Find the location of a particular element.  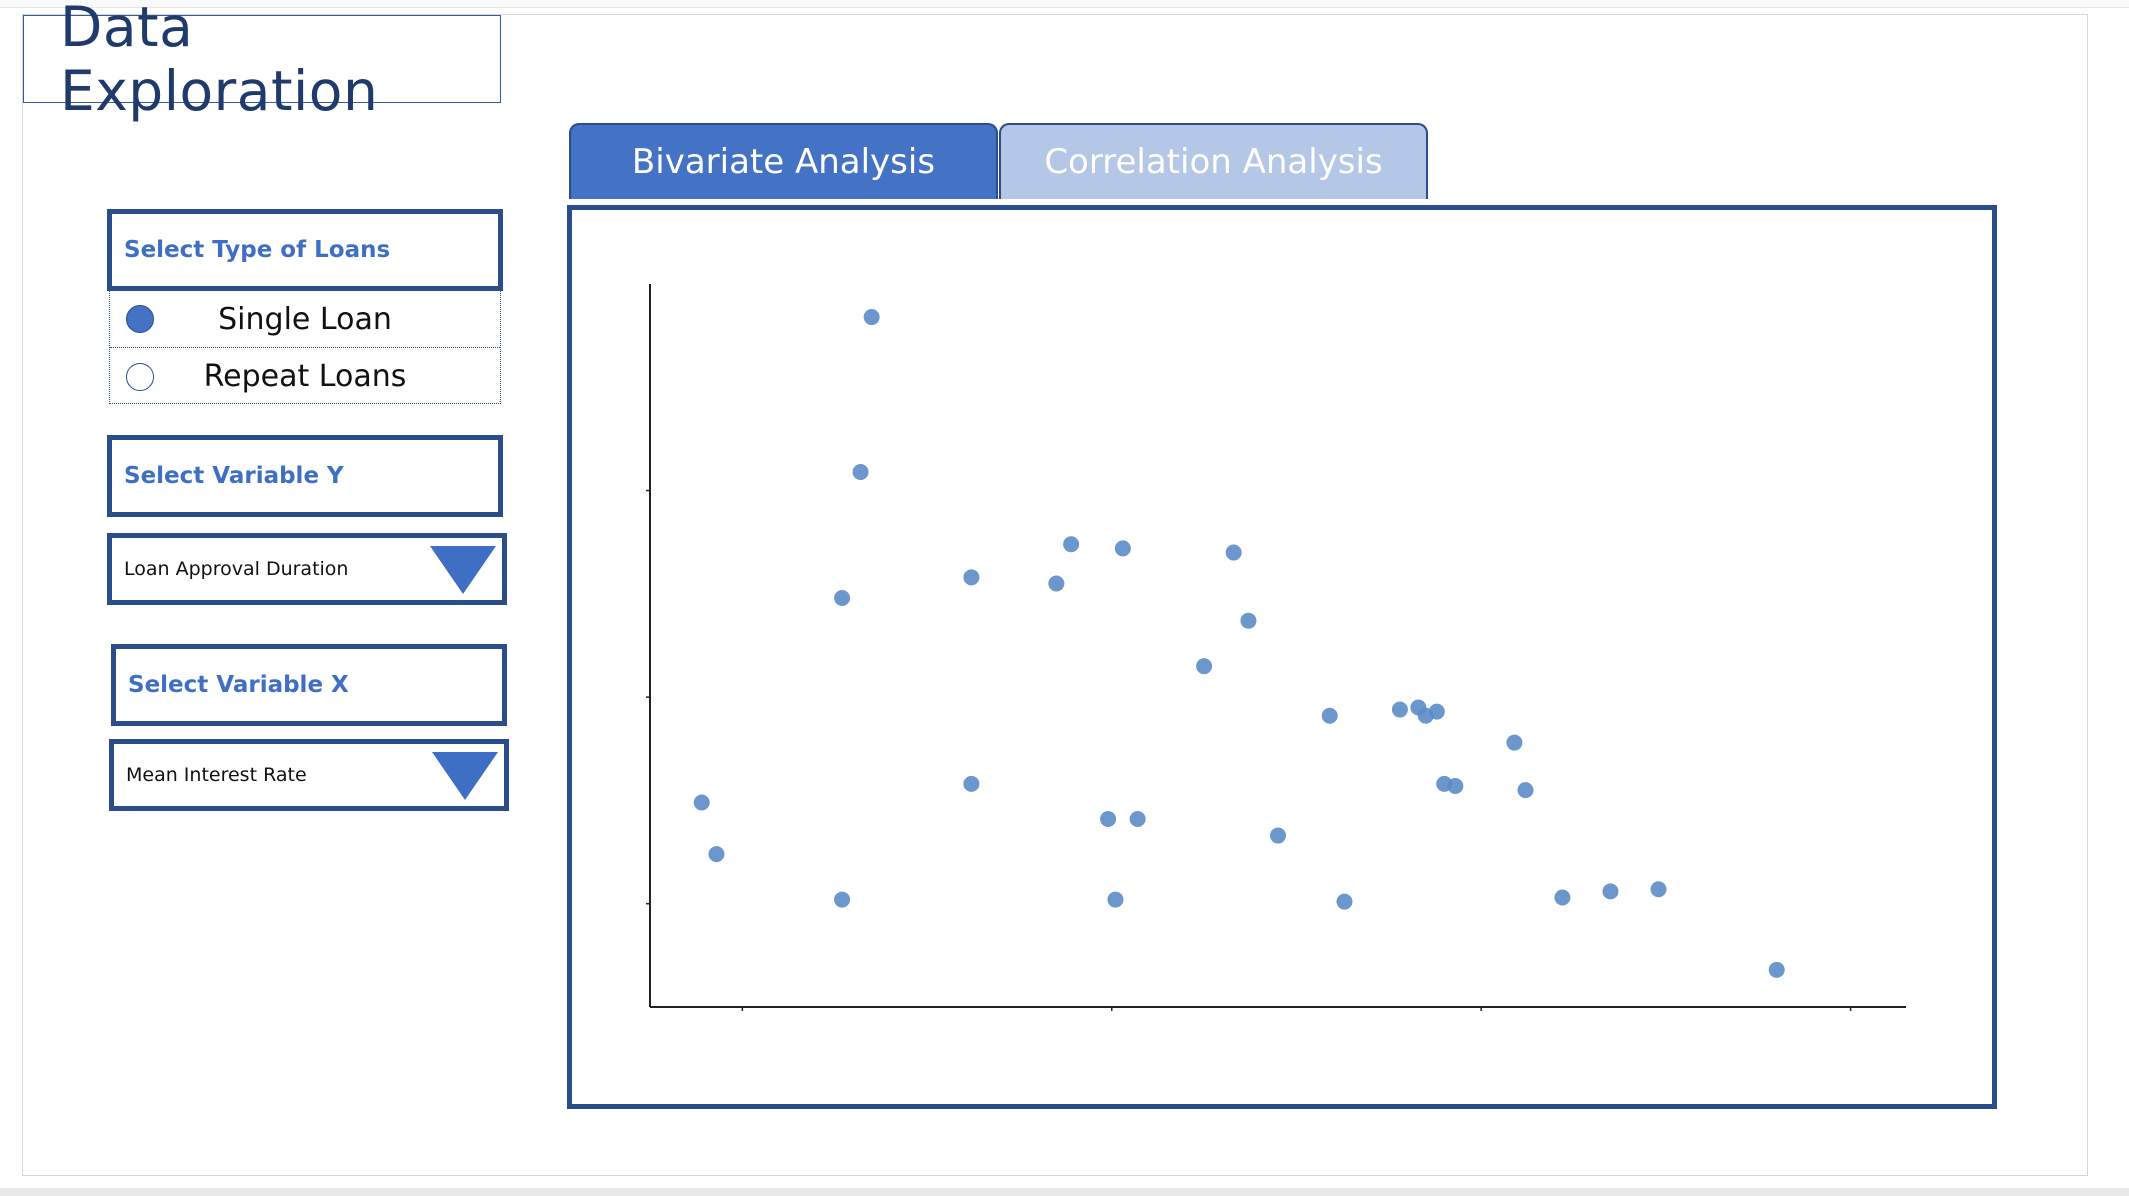

loan-type-label-box: Select Type of Loans is located at coordinates (305, 250).